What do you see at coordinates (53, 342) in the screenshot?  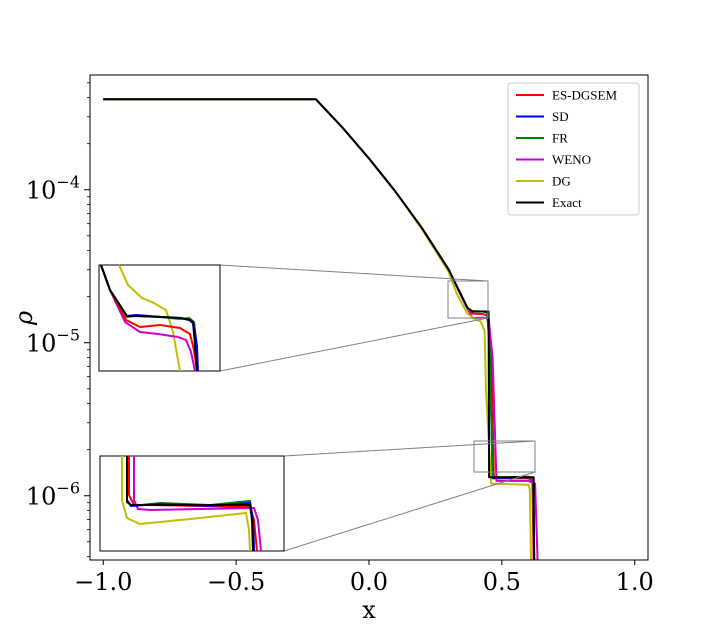 I see `y-tick-label: 10⁻⁵` at bounding box center [53, 342].